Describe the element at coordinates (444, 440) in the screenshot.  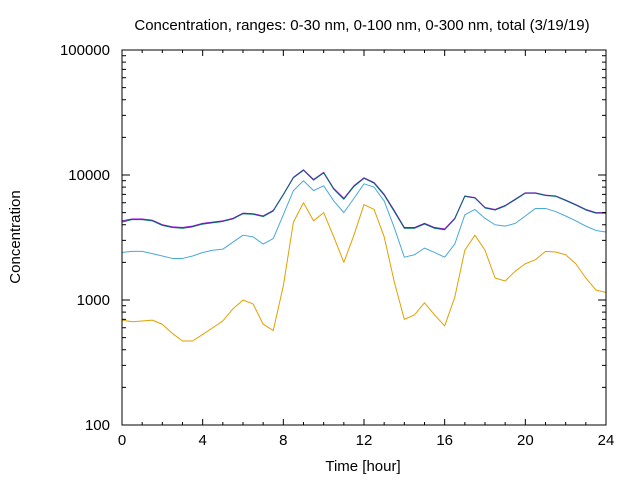
I see `x-tick-label: 16` at that location.